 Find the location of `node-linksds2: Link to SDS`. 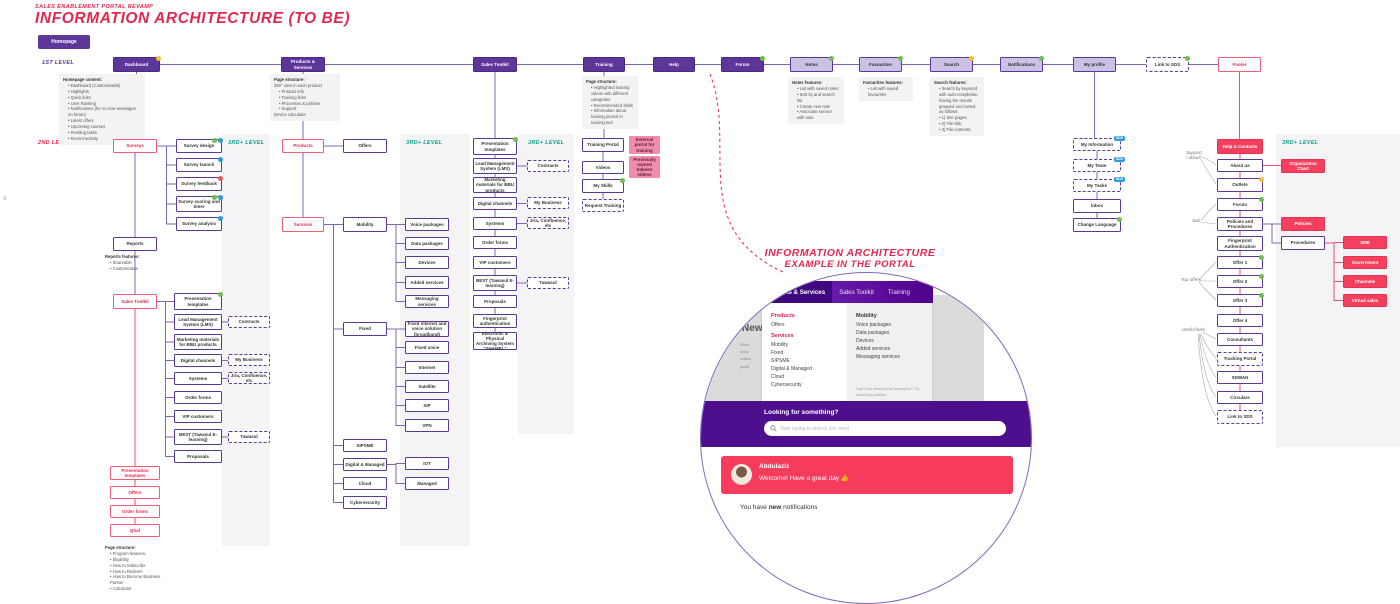

node-linksds2: Link to SDS is located at coordinates (1240, 417).